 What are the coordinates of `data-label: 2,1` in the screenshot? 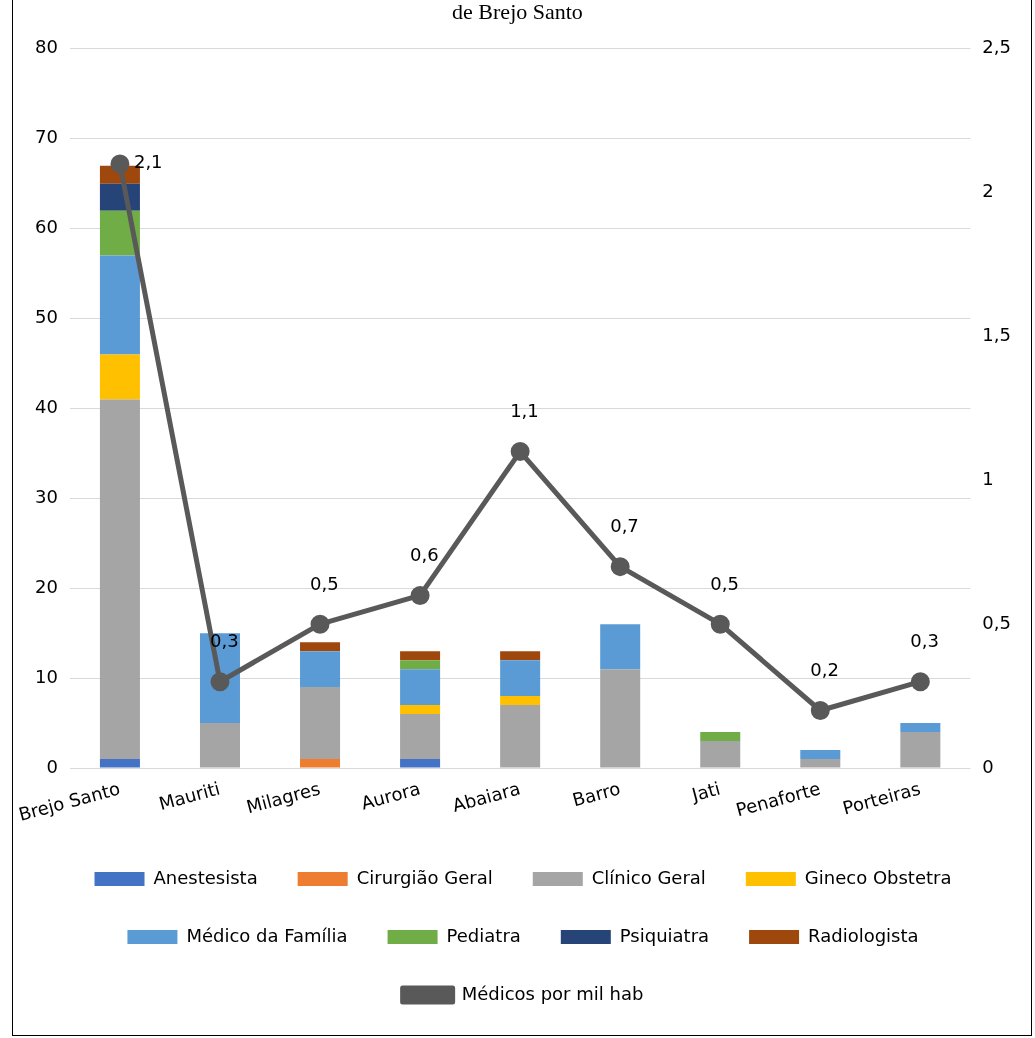 It's located at (148, 161).